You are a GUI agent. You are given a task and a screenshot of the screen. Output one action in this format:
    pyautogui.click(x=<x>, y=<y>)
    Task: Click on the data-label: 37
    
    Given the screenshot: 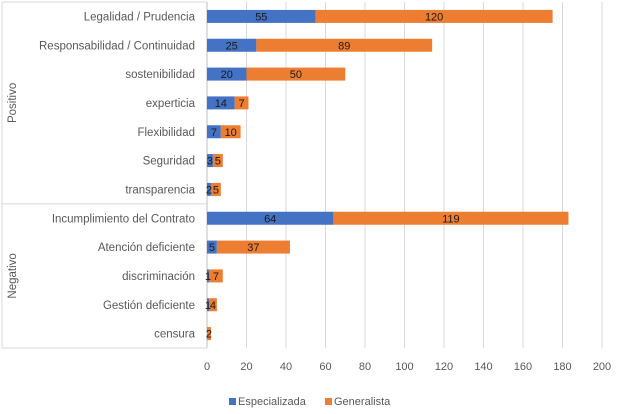 What is the action you would take?
    pyautogui.click(x=253, y=248)
    